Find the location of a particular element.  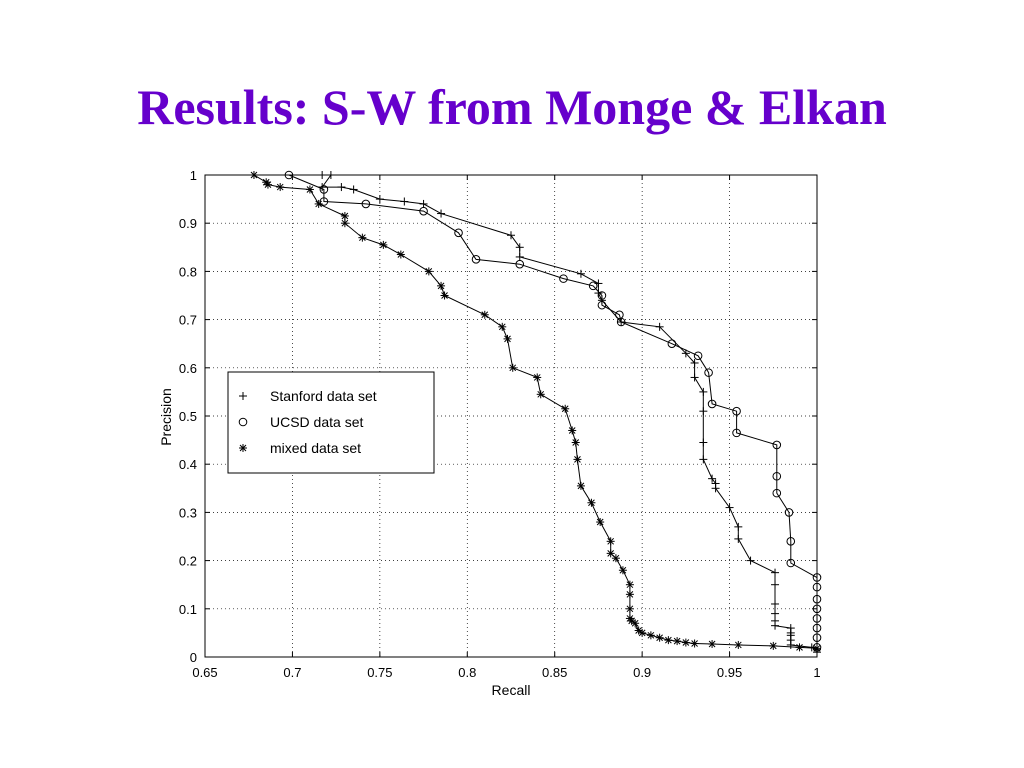

y-tick-label: 0.2 is located at coordinates (188, 561).